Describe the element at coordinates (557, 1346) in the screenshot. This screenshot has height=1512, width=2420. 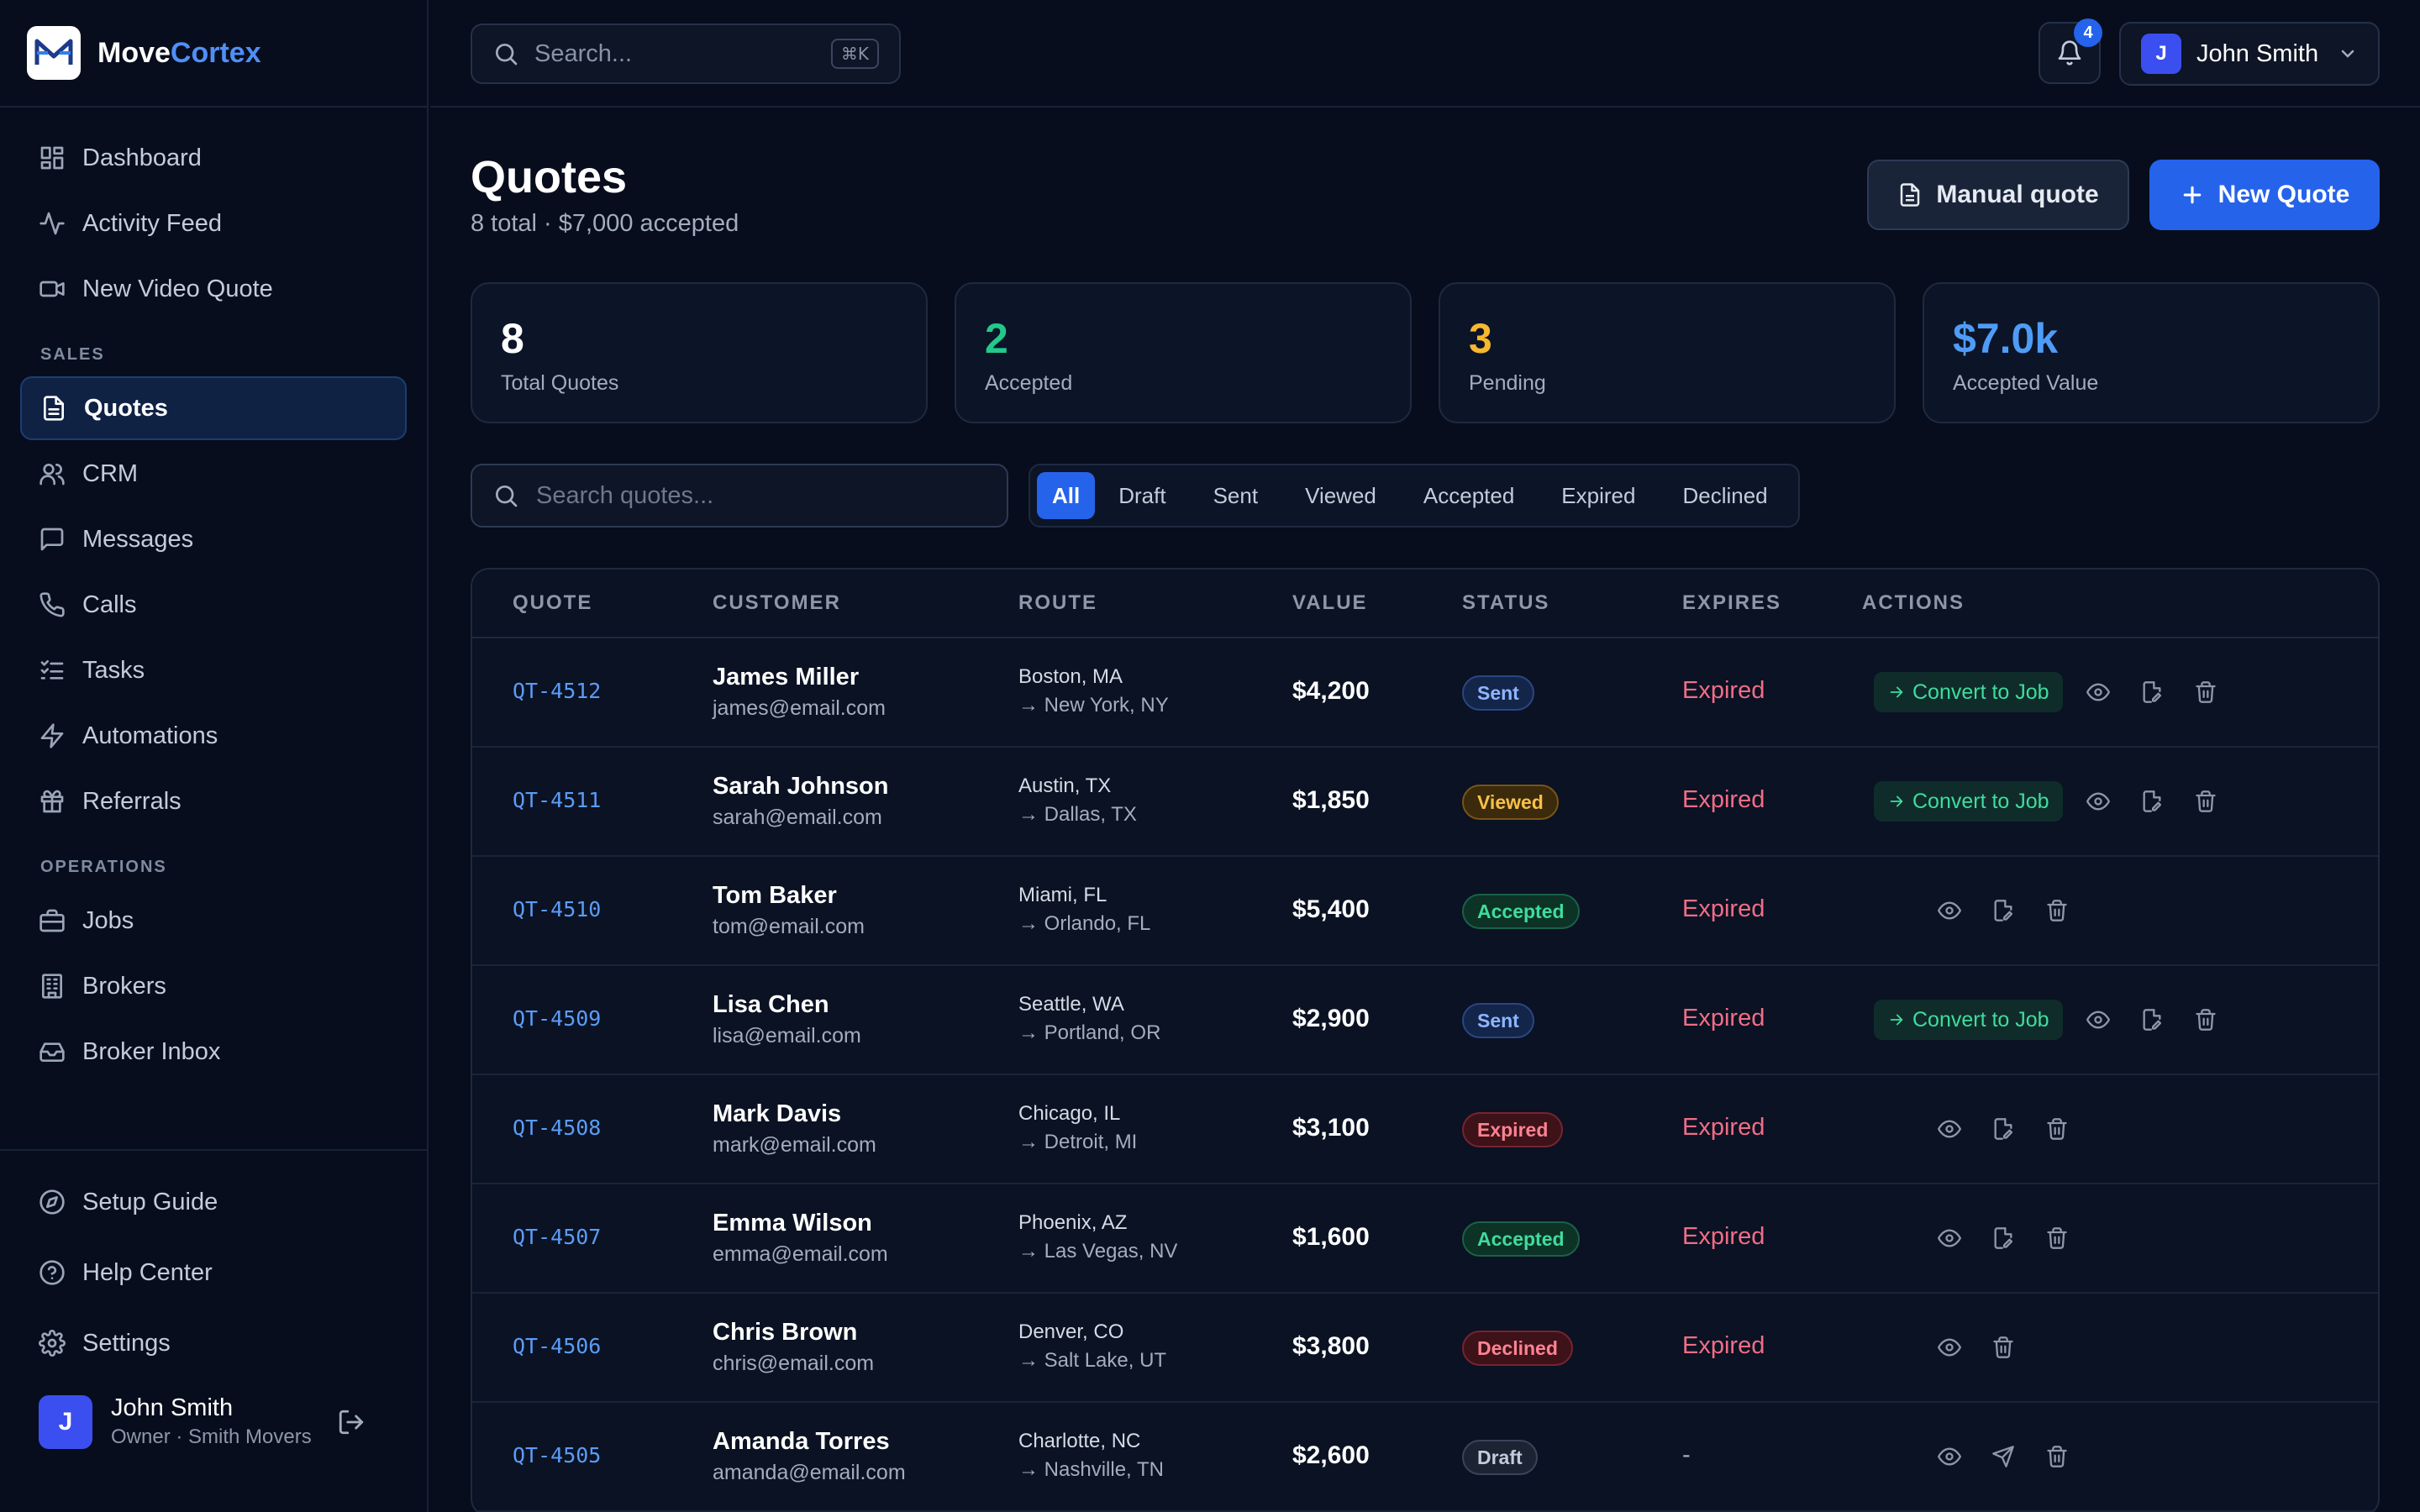
I see `quote-id: QT-4506` at that location.